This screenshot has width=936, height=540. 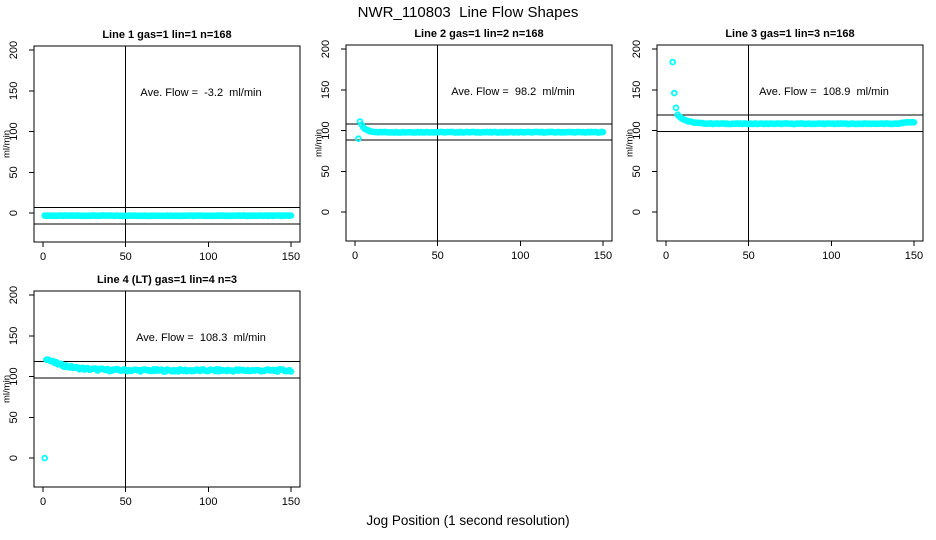 What do you see at coordinates (201, 338) in the screenshot?
I see `ave-flow-annotation: Ave. Flow = 108.3 ml/min` at bounding box center [201, 338].